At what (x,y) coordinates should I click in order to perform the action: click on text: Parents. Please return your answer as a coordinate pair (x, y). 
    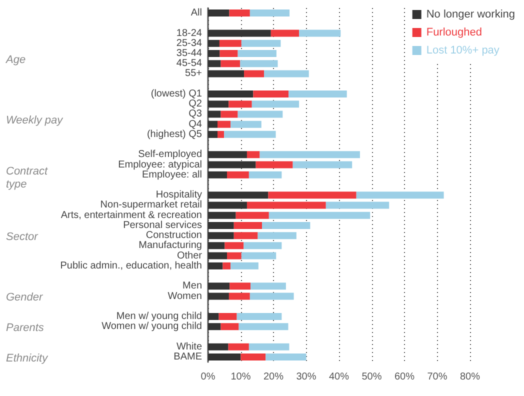
    Looking at the image, I should click on (25, 328).